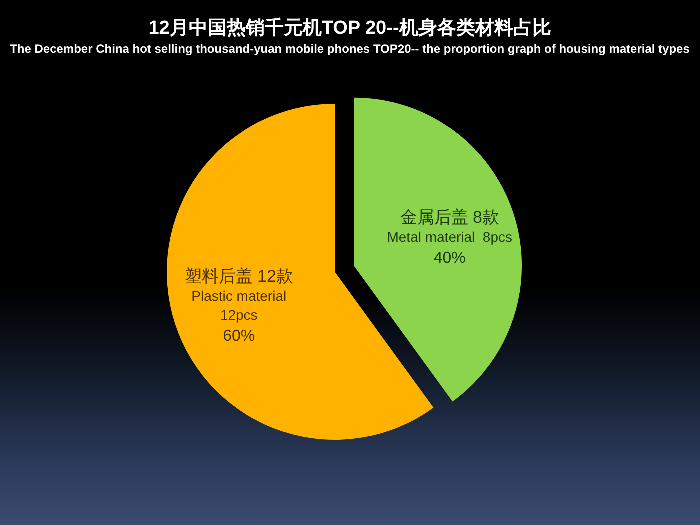 The width and height of the screenshot is (700, 525). I want to click on subtitle: The December China hot selling thousand-yuan mobile phones TOP20-- the proportion graph of housing material types, so click(350, 49).